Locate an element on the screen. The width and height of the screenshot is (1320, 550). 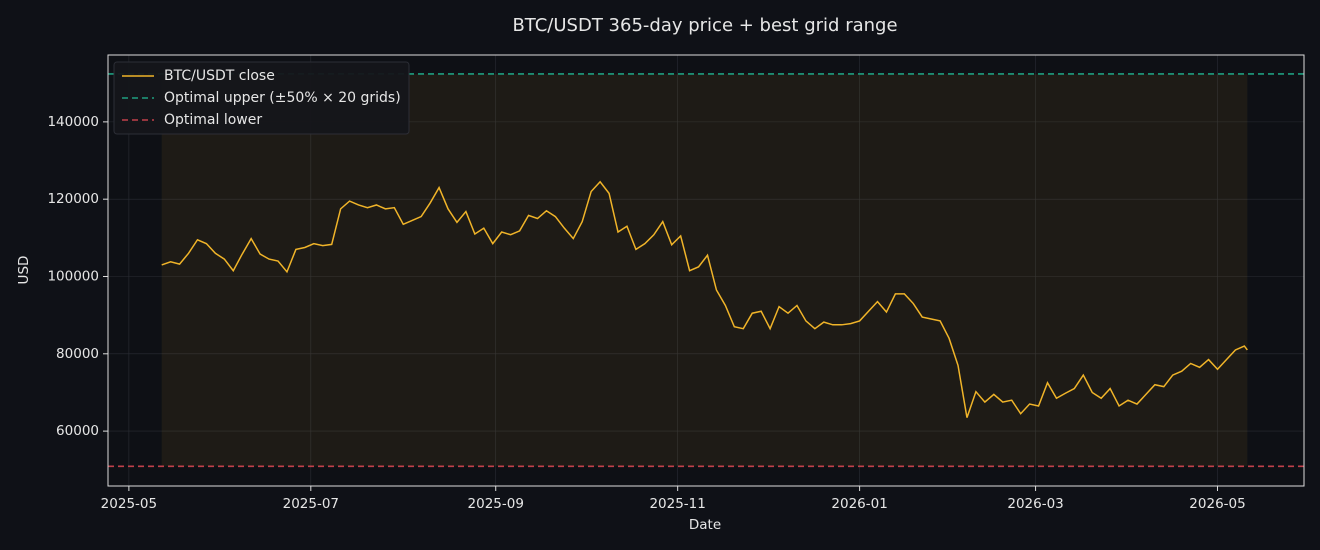
legend-label: Optimal upper (±50% × 20 grids) is located at coordinates (282, 98).